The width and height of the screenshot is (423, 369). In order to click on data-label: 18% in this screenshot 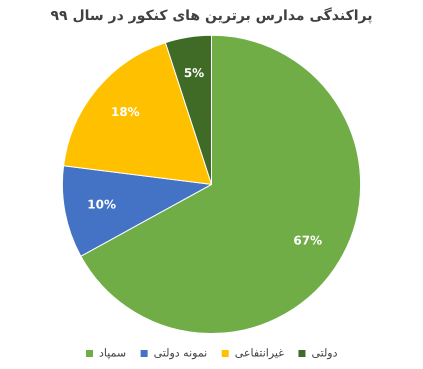, I will do `click(125, 112)`.